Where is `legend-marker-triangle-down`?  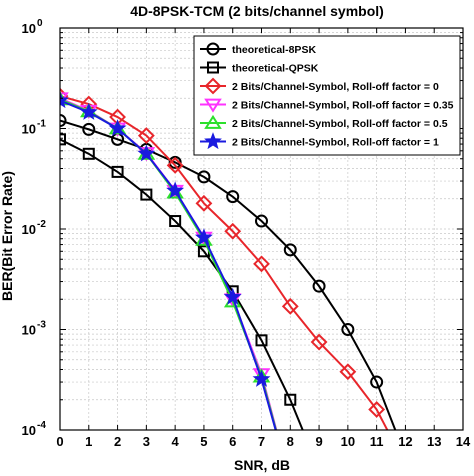 legend-marker-triangle-down is located at coordinates (213, 105).